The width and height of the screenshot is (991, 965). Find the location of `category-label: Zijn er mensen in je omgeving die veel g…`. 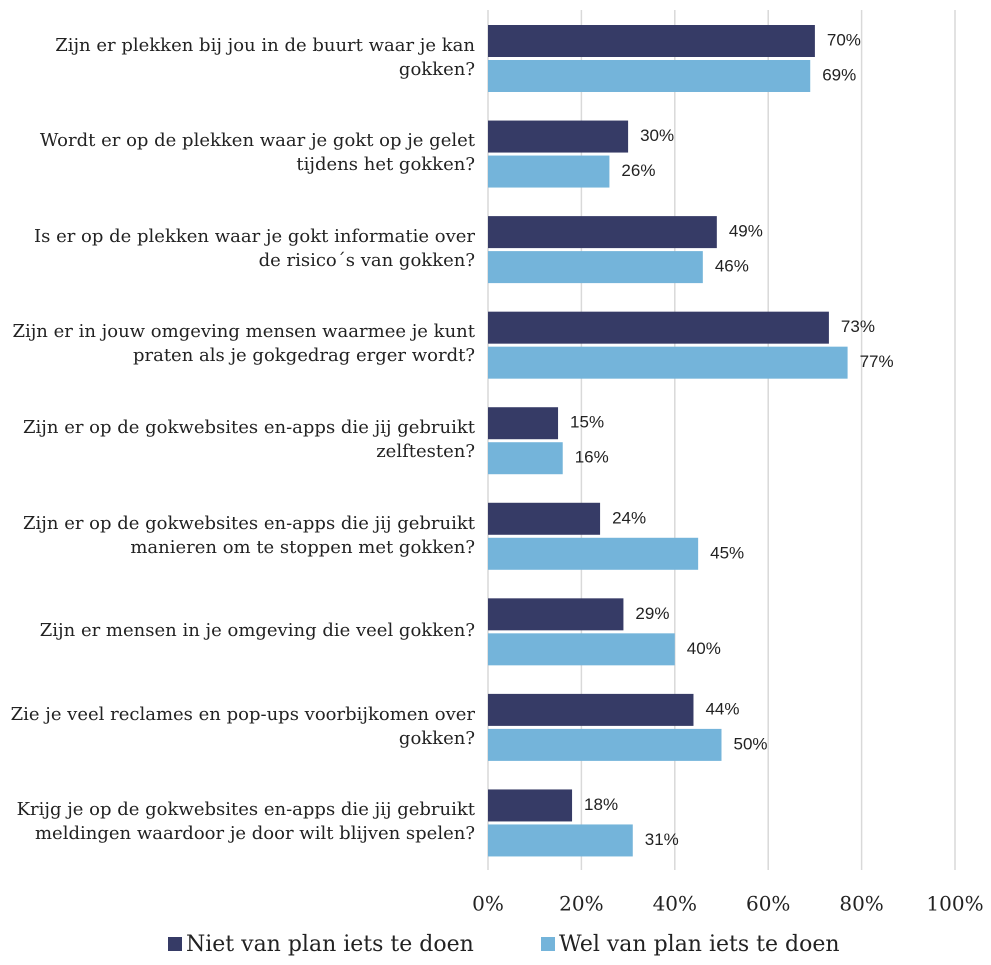

category-label: Zijn er mensen in je omgeving die veel g… is located at coordinates (257, 631).